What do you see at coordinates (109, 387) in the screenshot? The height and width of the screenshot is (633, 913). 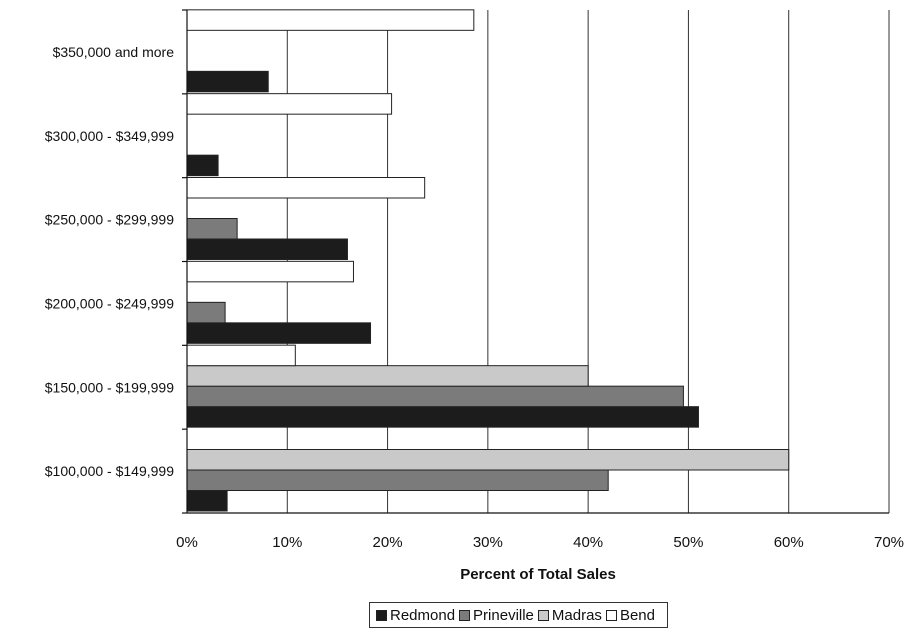 I see `category-label: $150,000 - $199,999` at bounding box center [109, 387].